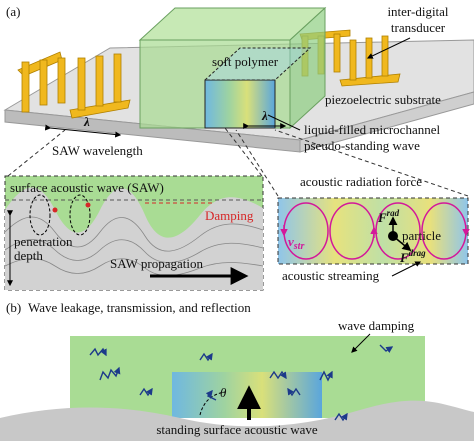 This screenshot has height=441, width=474. I want to click on panel-label: (b), so click(13, 307).